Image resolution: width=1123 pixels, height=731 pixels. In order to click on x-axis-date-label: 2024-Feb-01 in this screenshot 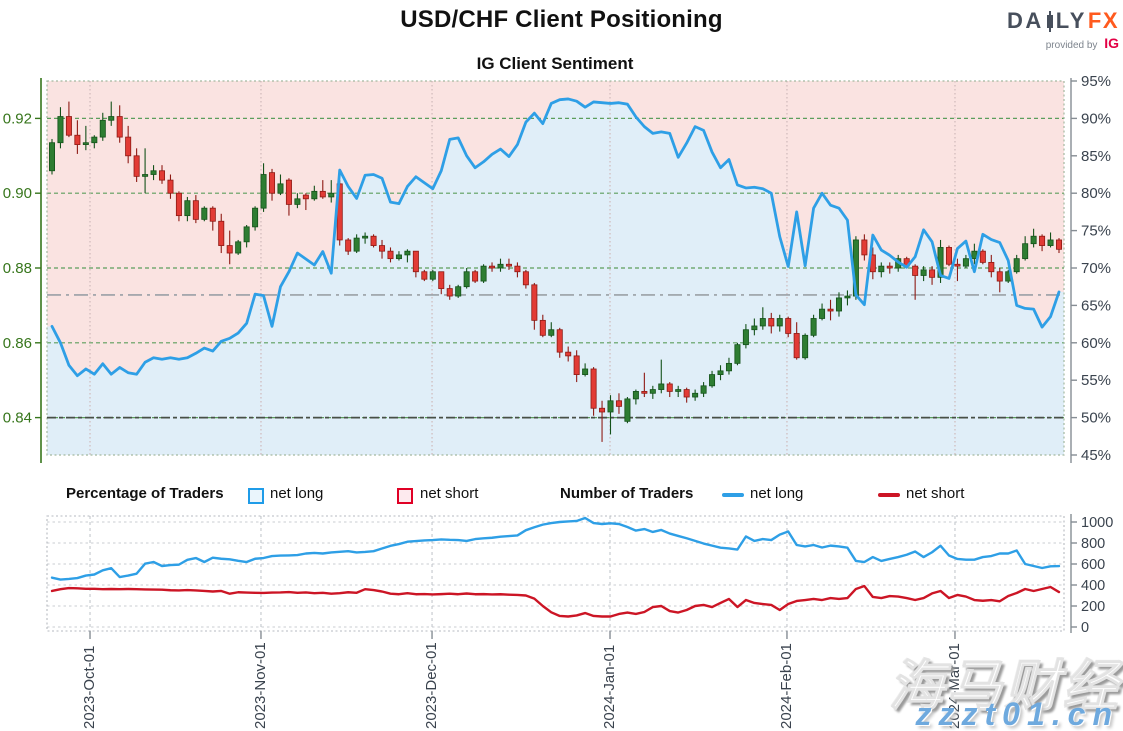, I will do `click(786, 686)`.